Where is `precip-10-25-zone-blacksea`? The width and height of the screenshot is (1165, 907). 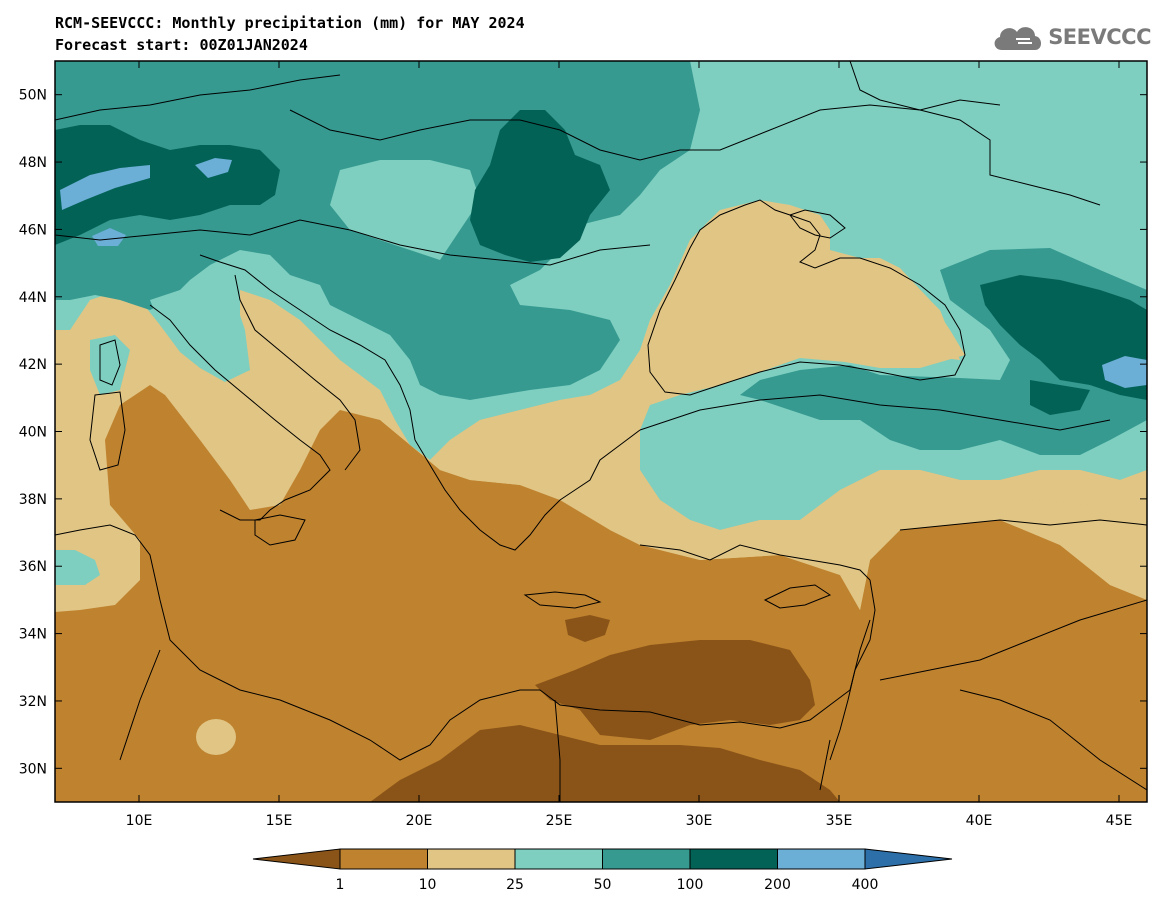
precip-10-25-zone-blacksea is located at coordinates (802, 296).